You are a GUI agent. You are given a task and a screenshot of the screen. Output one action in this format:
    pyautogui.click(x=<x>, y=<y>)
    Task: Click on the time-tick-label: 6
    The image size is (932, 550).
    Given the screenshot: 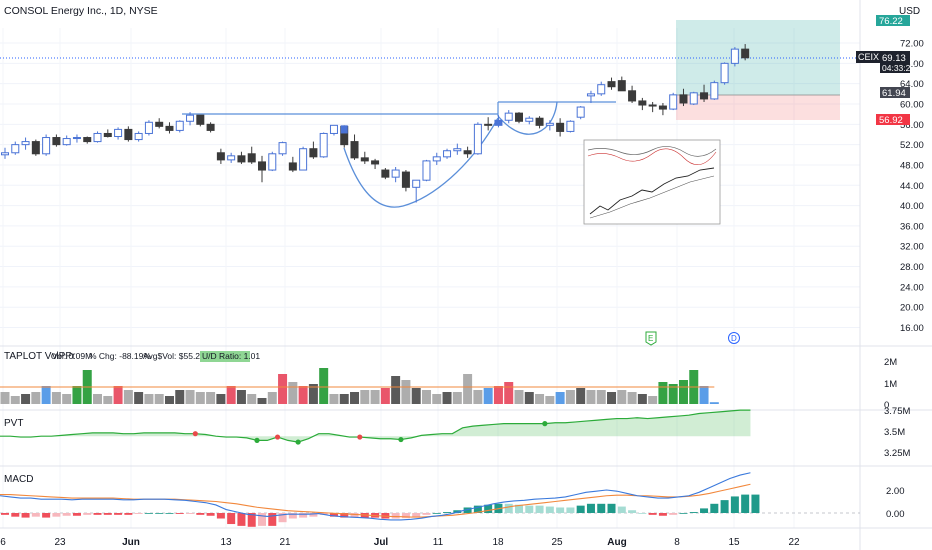 What is the action you would take?
    pyautogui.click(x=3, y=542)
    